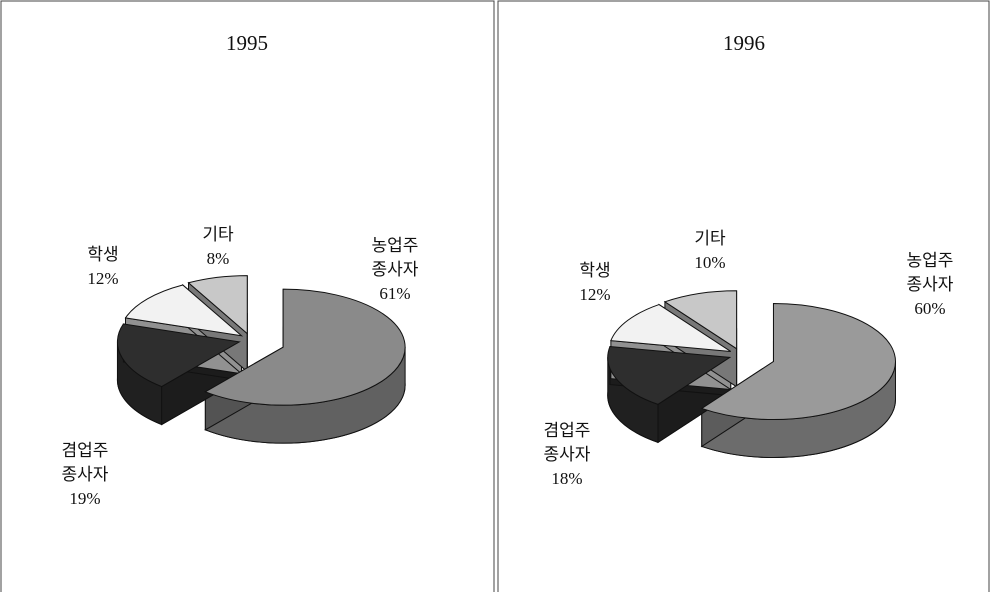 Image resolution: width=991 pixels, height=592 pixels. I want to click on chart-title: 1996, so click(744, 43).